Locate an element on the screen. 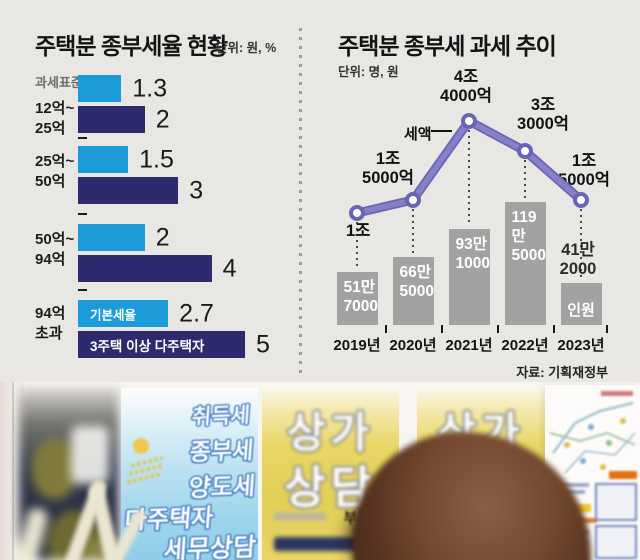 The width and height of the screenshot is (640, 560). tax-amount-line is located at coordinates (469, 196).